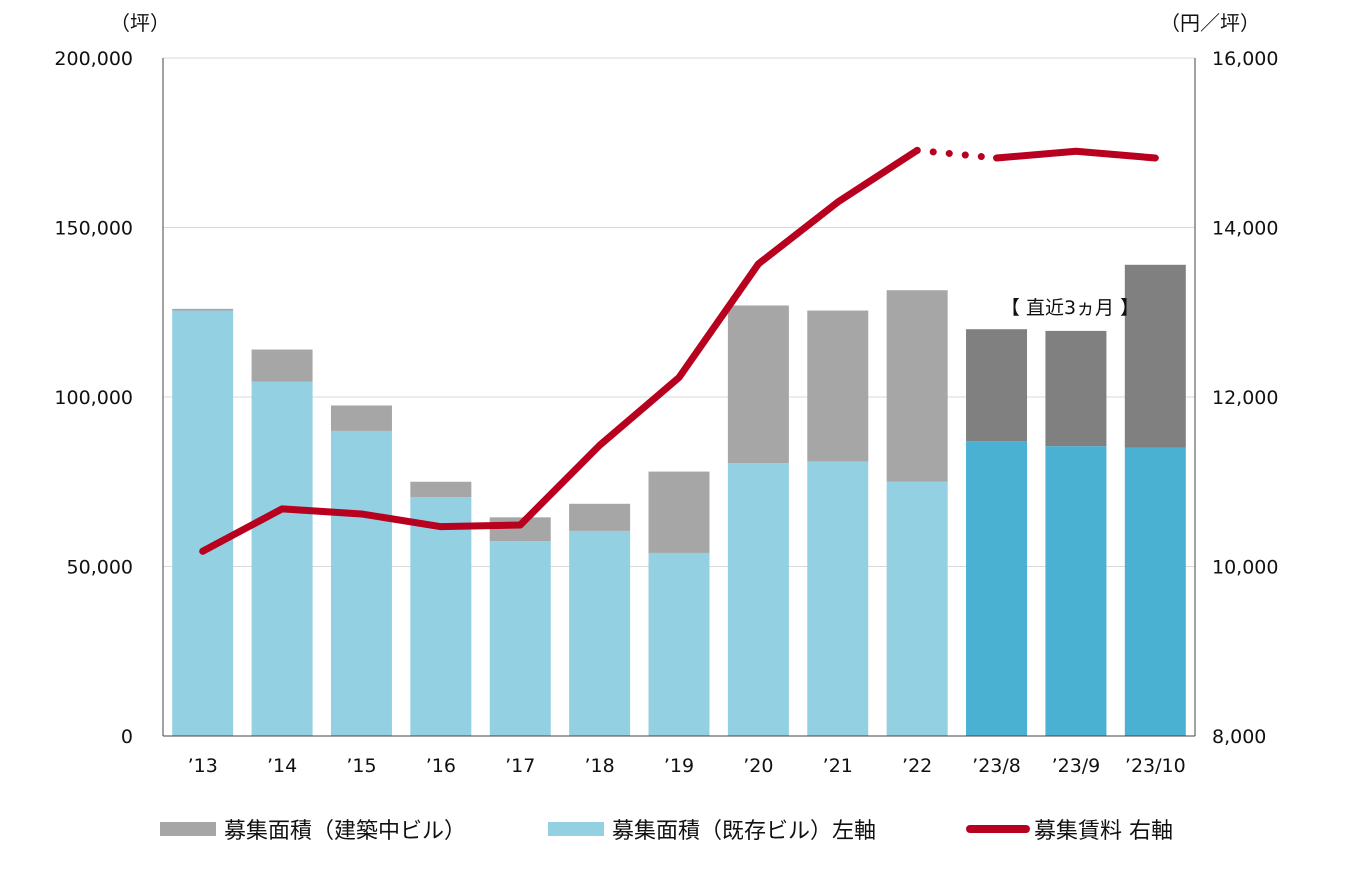 The width and height of the screenshot is (1371, 877). What do you see at coordinates (127, 737) in the screenshot?
I see `left-tick-label: 0` at bounding box center [127, 737].